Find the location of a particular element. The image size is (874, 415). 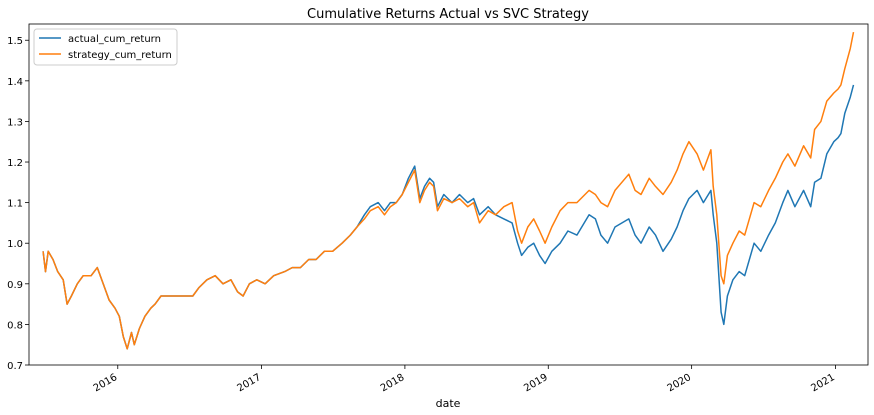

legend-box is located at coordinates (105, 47).